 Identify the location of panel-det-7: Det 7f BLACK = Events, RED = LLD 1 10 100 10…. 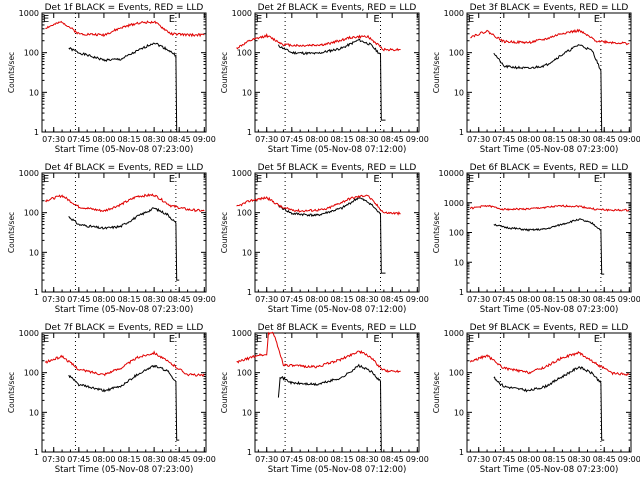
(111, 399).